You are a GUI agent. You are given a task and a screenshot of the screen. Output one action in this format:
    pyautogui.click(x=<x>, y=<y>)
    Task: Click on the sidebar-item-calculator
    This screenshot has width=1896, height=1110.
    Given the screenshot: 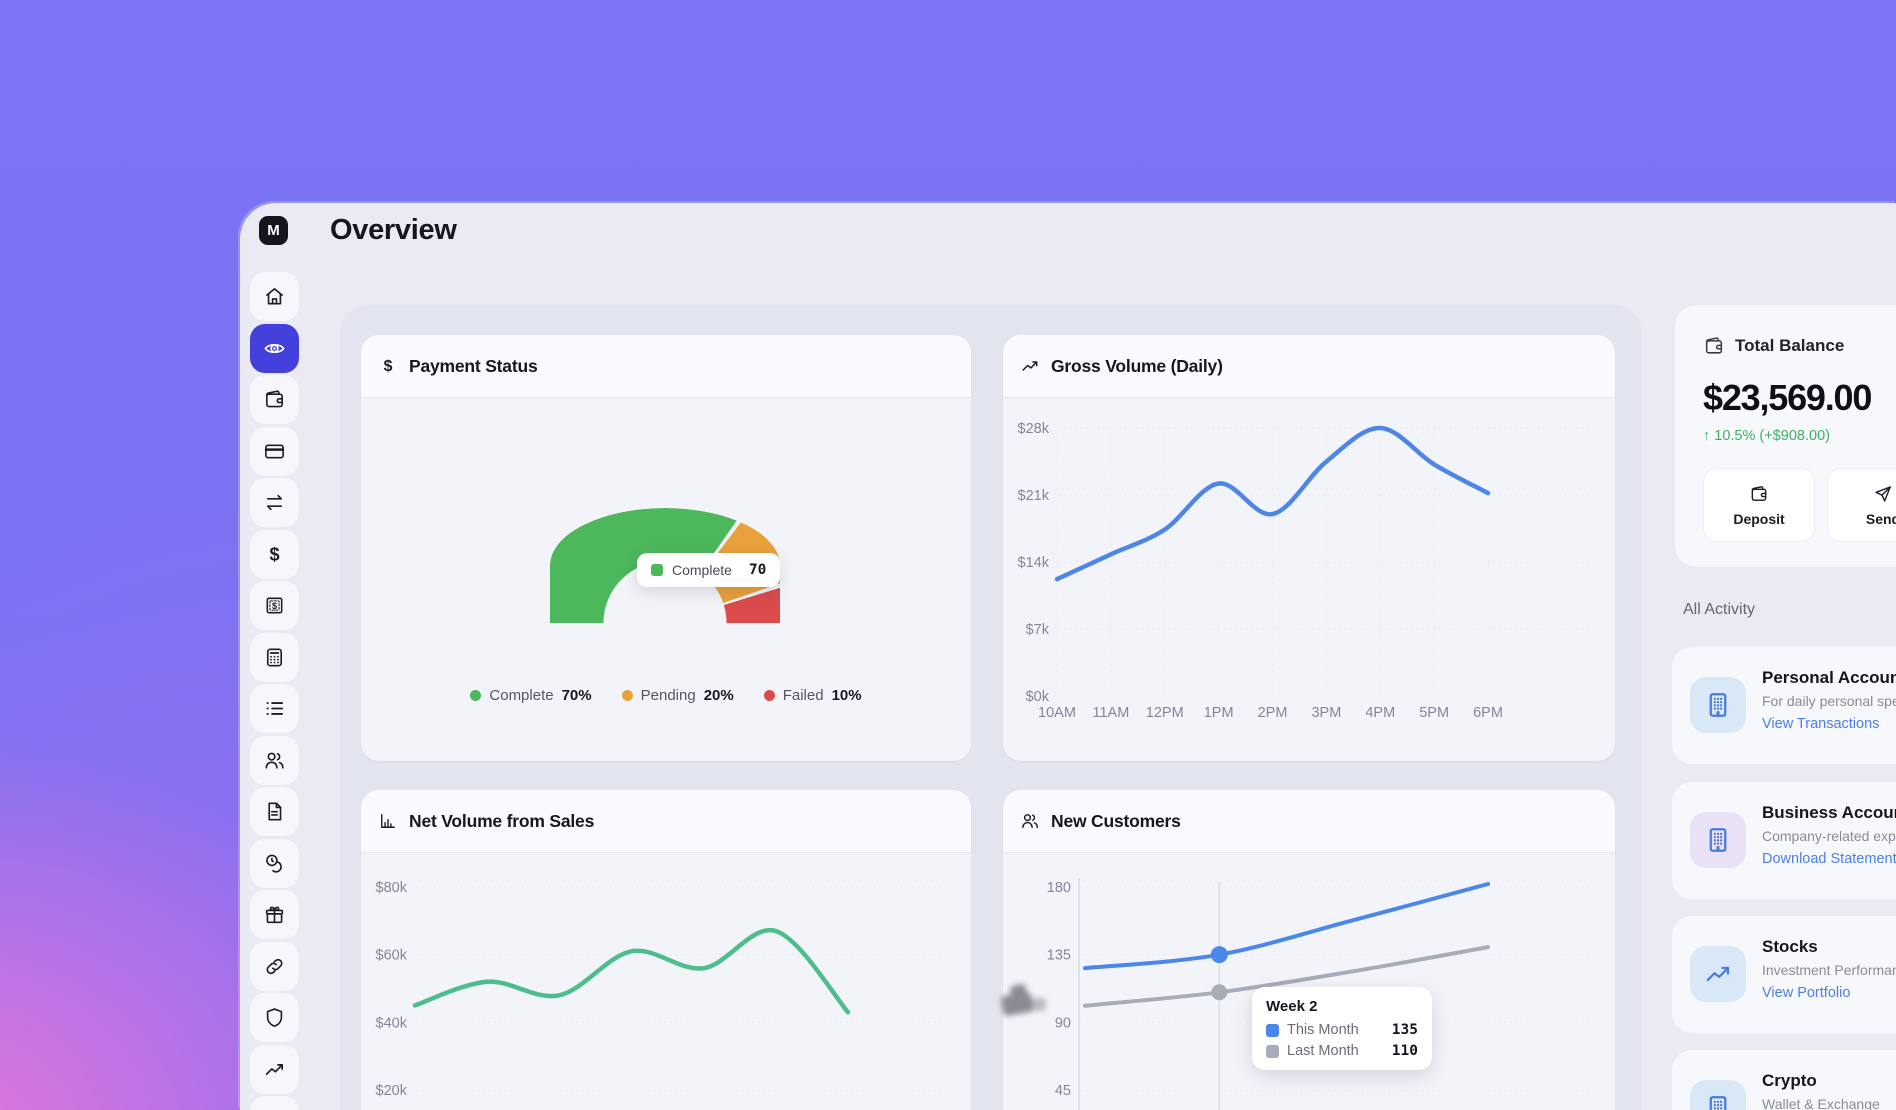 What is the action you would take?
    pyautogui.click(x=274, y=657)
    